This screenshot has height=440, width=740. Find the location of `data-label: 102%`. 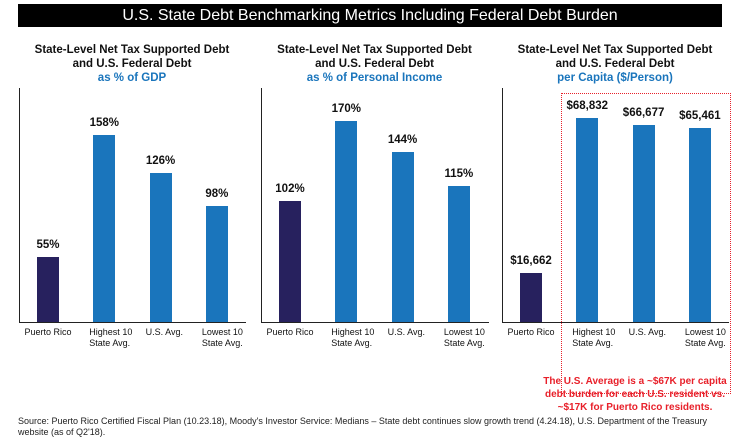

data-label: 102% is located at coordinates (290, 189).